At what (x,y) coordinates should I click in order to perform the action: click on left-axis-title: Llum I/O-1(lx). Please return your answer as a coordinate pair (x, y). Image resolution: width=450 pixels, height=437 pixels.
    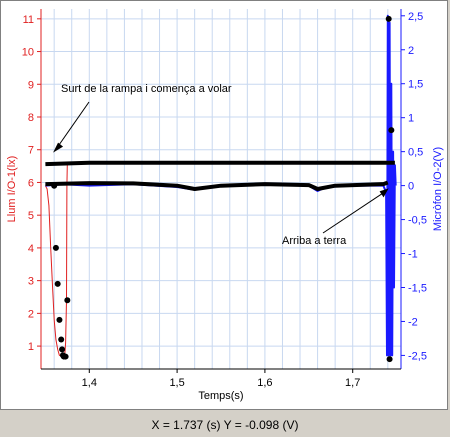
    Looking at the image, I should click on (12, 189).